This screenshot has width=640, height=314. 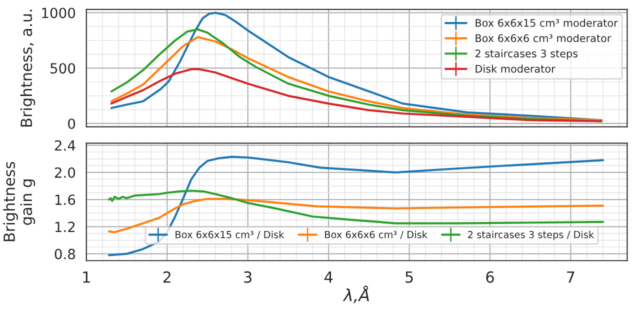 I want to click on line-series, so click(x=356, y=207).